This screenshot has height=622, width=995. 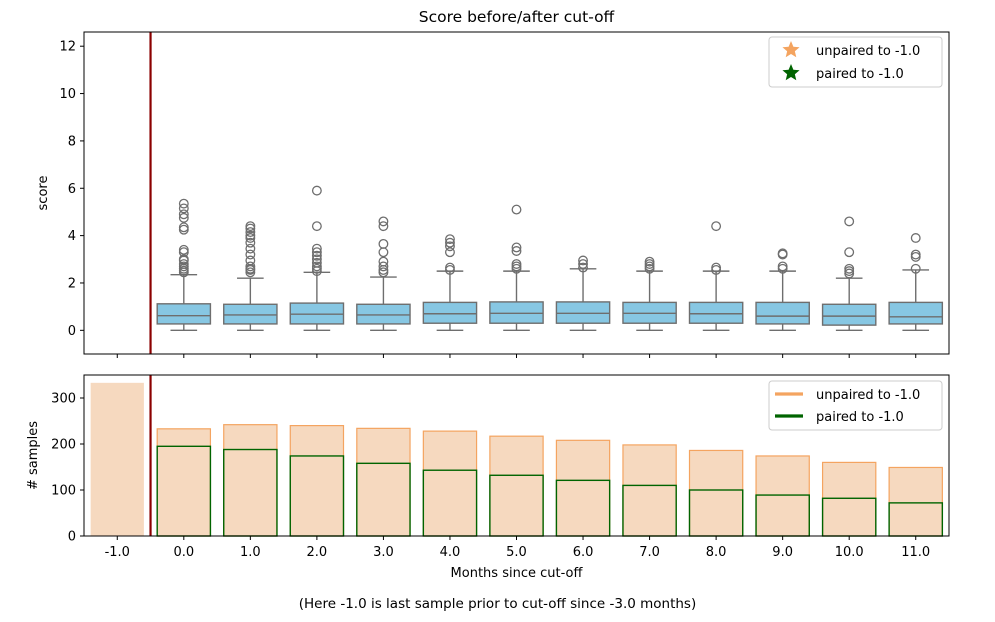 I want to click on bottom-legend-label: paired to -1.0, so click(x=860, y=417).